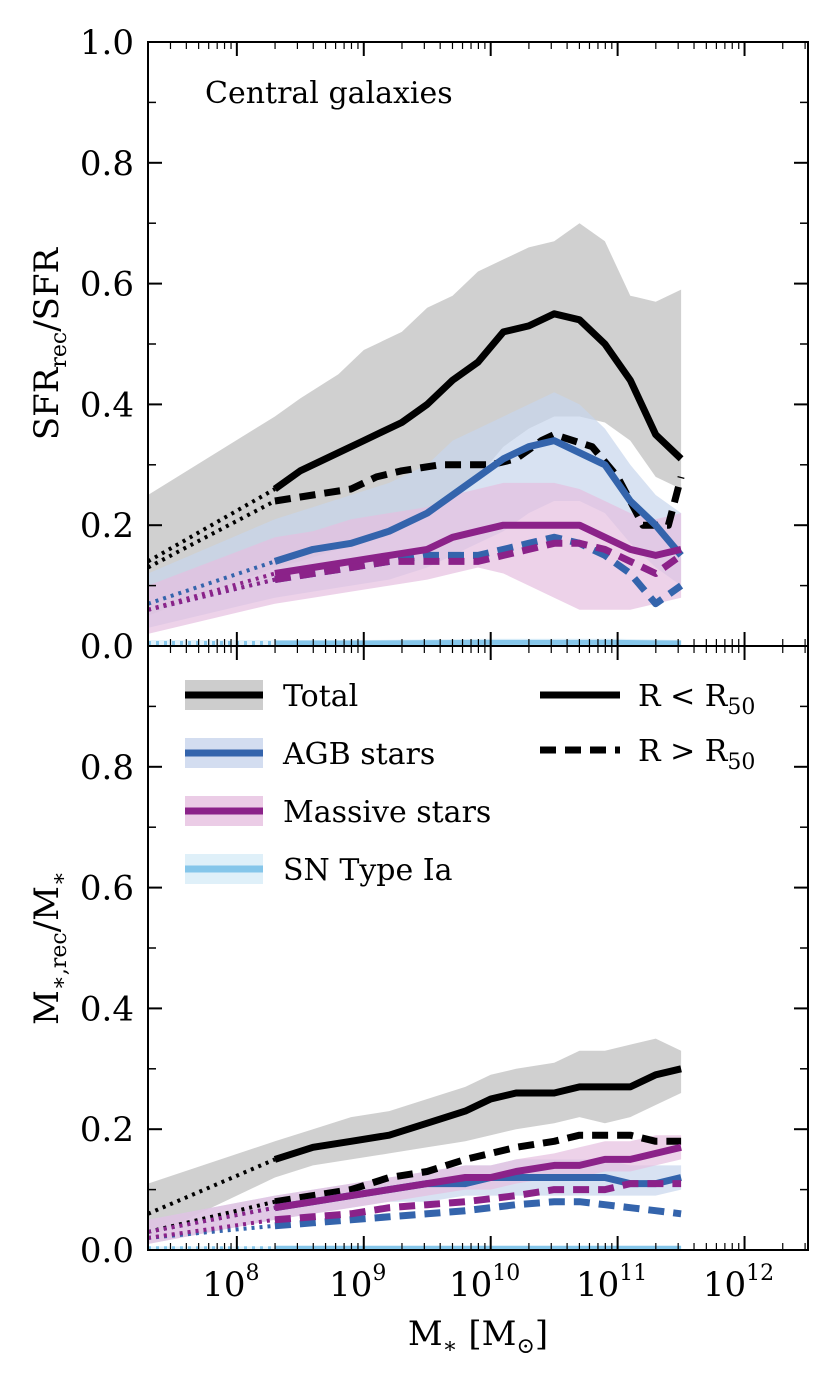  Describe the element at coordinates (696, 754) in the screenshot. I see `legend-style-label-outer: R > R50` at that location.